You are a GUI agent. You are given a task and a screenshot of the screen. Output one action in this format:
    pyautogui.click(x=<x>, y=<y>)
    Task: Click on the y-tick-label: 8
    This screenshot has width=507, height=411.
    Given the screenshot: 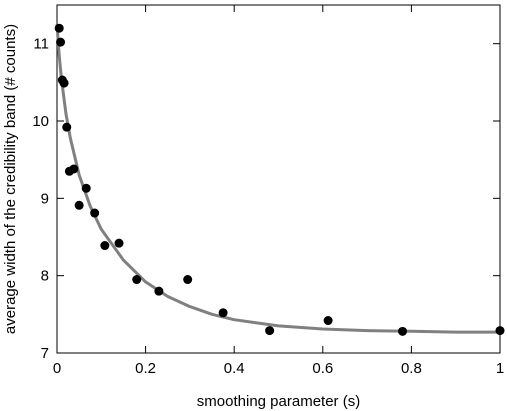 What is the action you would take?
    pyautogui.click(x=45, y=276)
    